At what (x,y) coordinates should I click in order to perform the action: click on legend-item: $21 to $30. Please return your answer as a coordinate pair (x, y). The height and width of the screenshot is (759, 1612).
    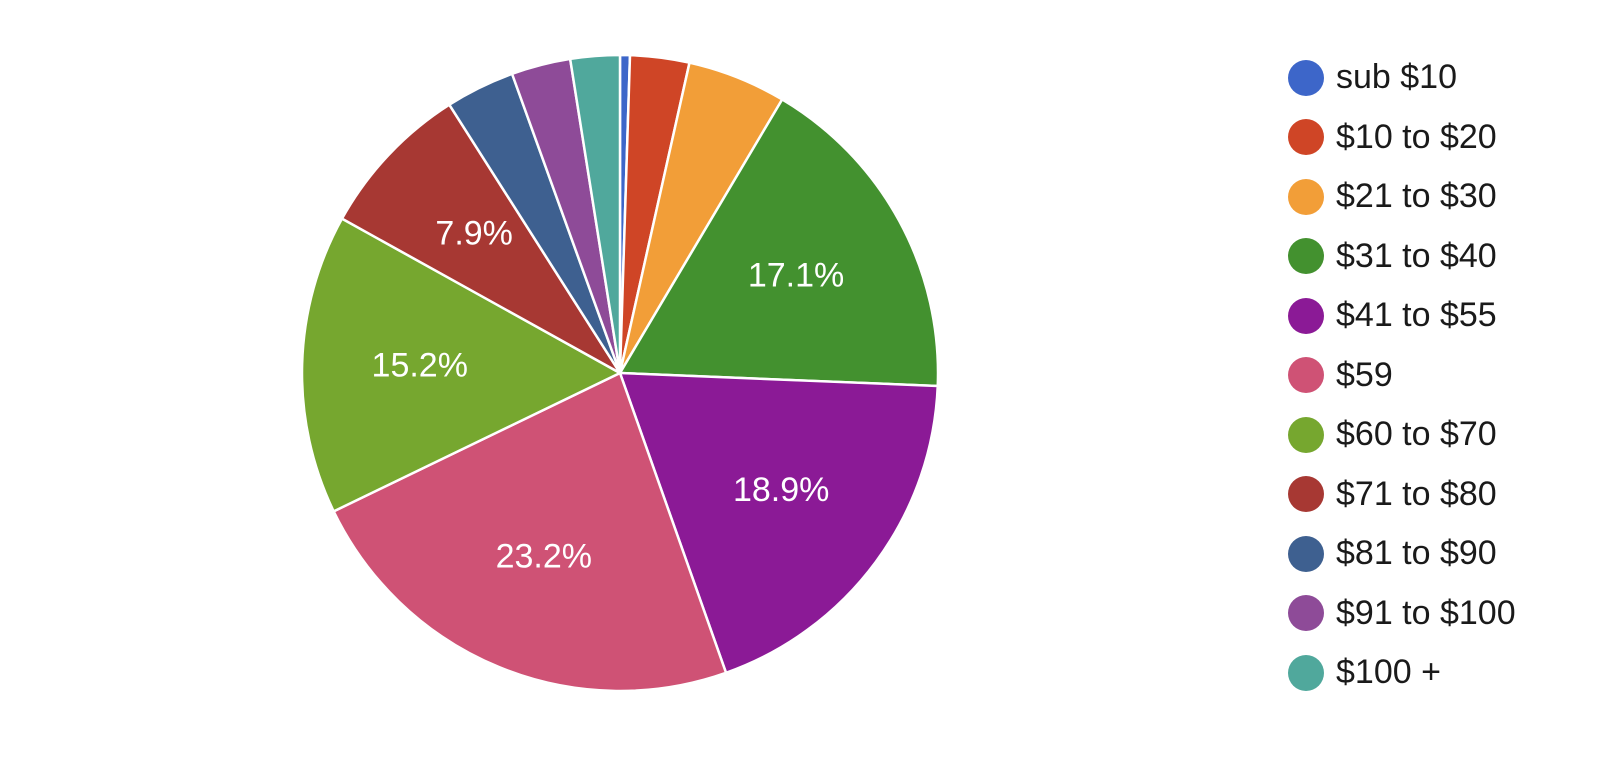
    Looking at the image, I should click on (1402, 197).